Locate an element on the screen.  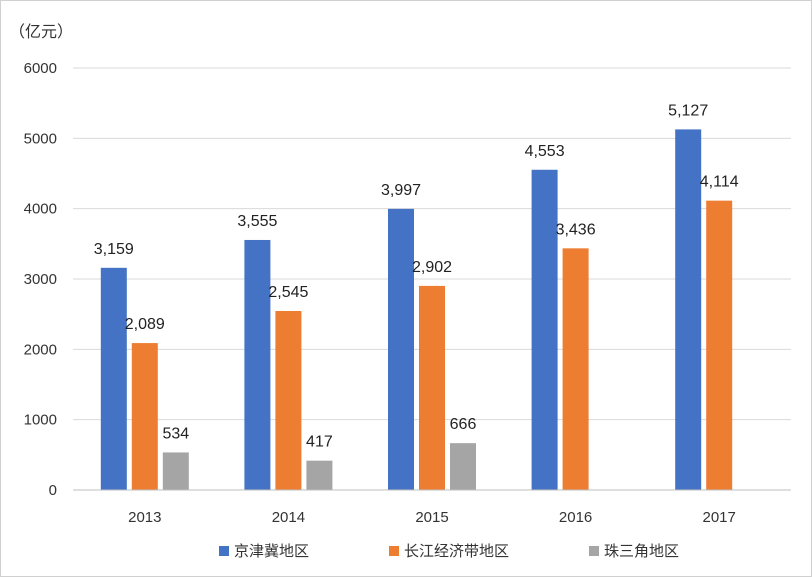
x-tick-label: 2013 is located at coordinates (144, 517).